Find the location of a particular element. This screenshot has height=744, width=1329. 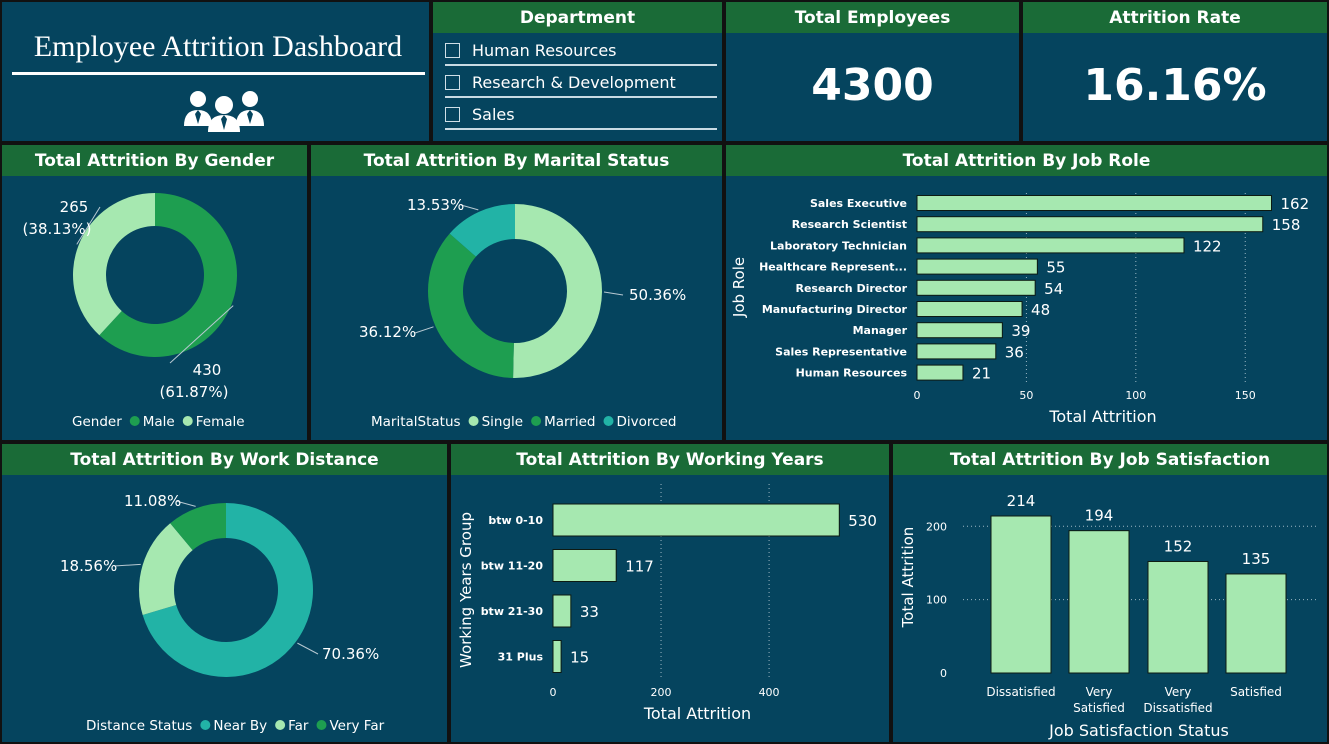

category-label: Manager is located at coordinates (880, 330).